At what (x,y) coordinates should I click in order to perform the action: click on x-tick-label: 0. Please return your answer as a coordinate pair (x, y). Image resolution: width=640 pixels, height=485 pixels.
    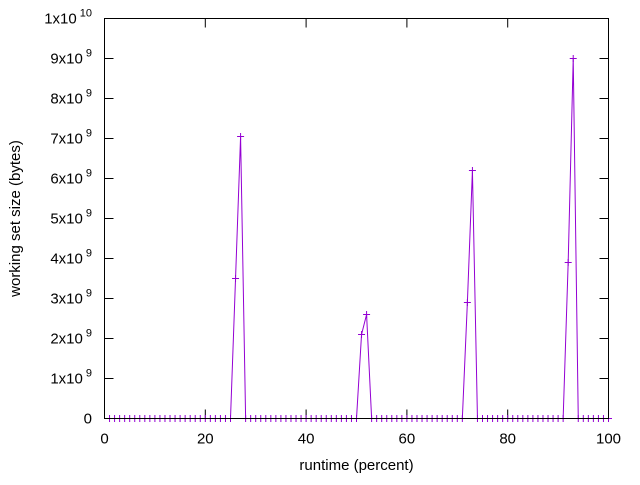
    Looking at the image, I should click on (104, 439).